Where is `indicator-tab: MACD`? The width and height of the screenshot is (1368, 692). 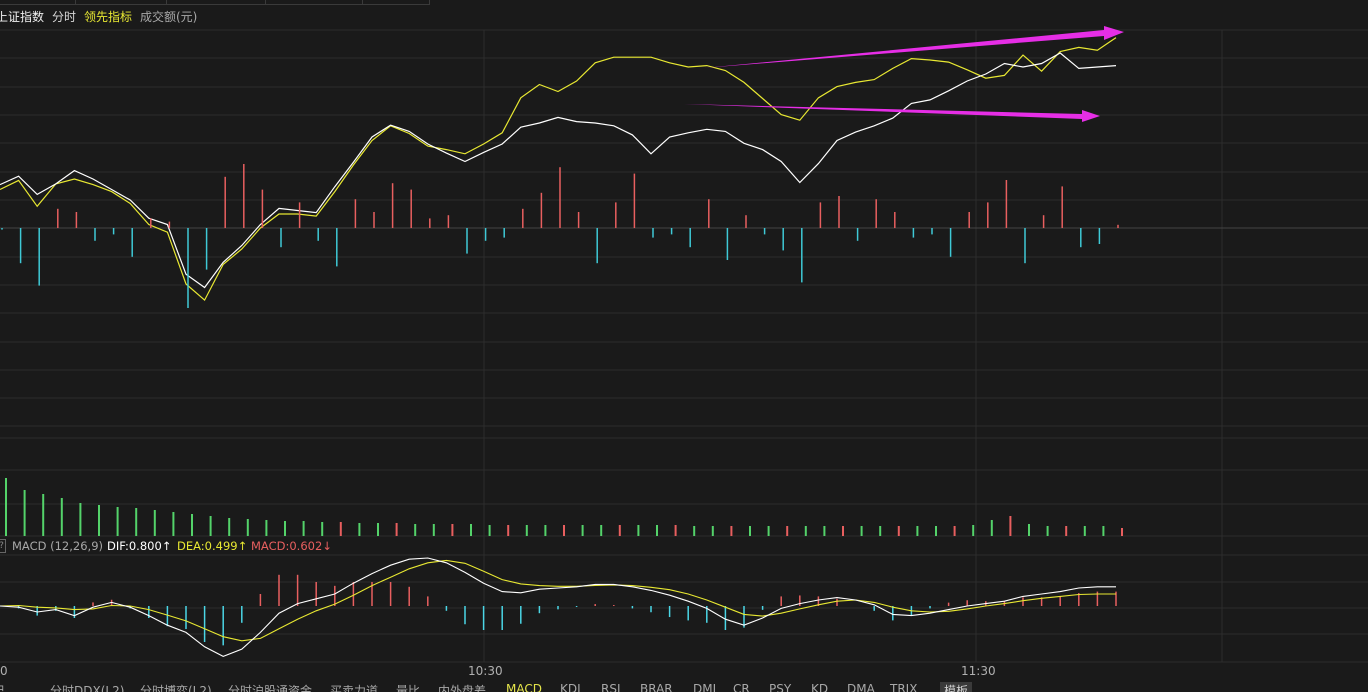
indicator-tab: MACD is located at coordinates (524, 687).